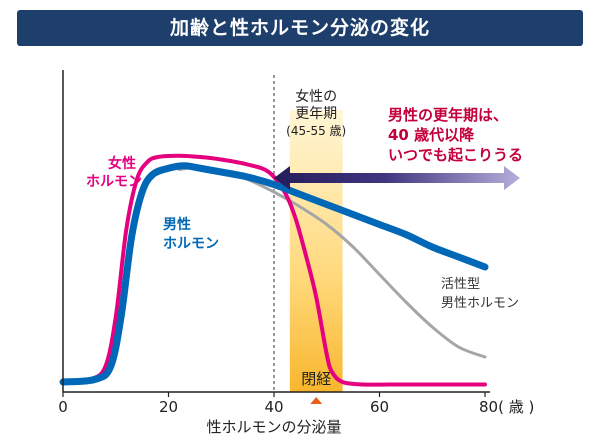 The image size is (601, 446). Describe the element at coordinates (316, 251) in the screenshot. I see `menopause-band` at that location.